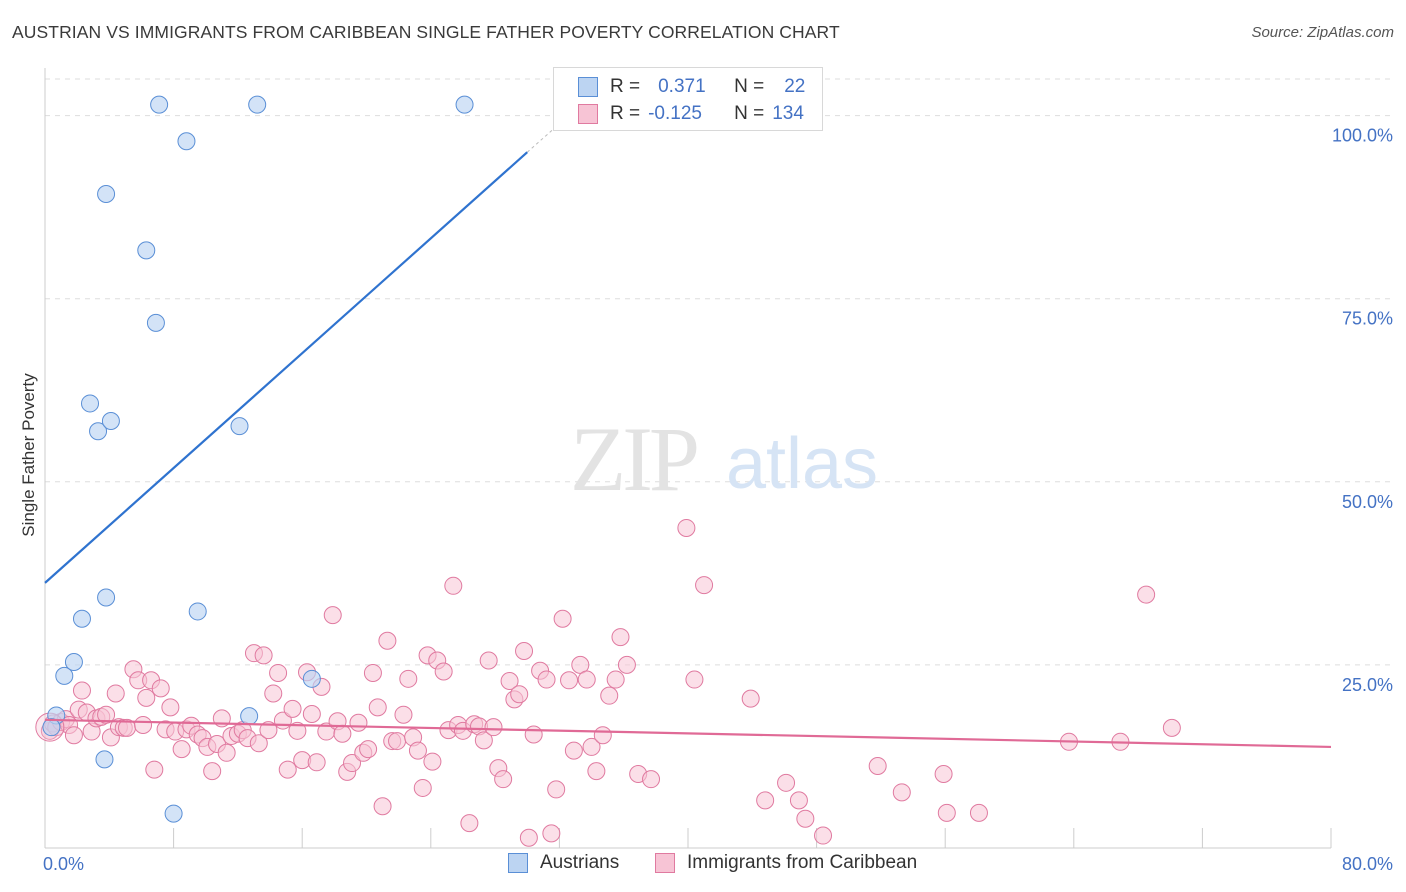 The height and width of the screenshot is (892, 1406). I want to click on watermark-zip: ZIP, so click(633, 459).